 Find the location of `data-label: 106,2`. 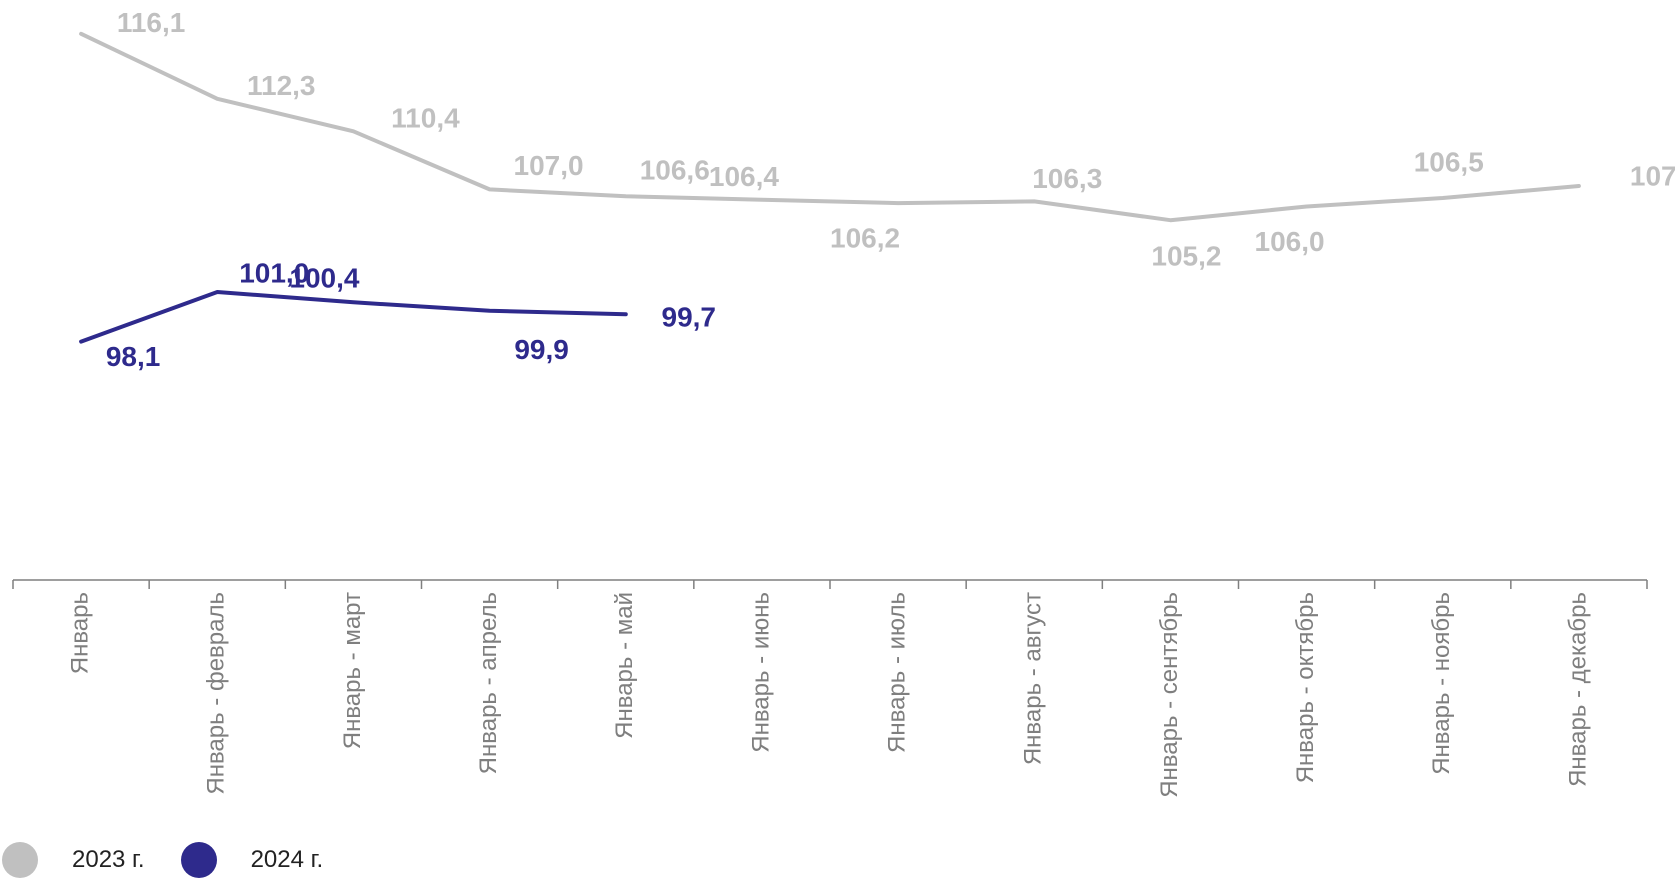

data-label: 106,2 is located at coordinates (865, 237).